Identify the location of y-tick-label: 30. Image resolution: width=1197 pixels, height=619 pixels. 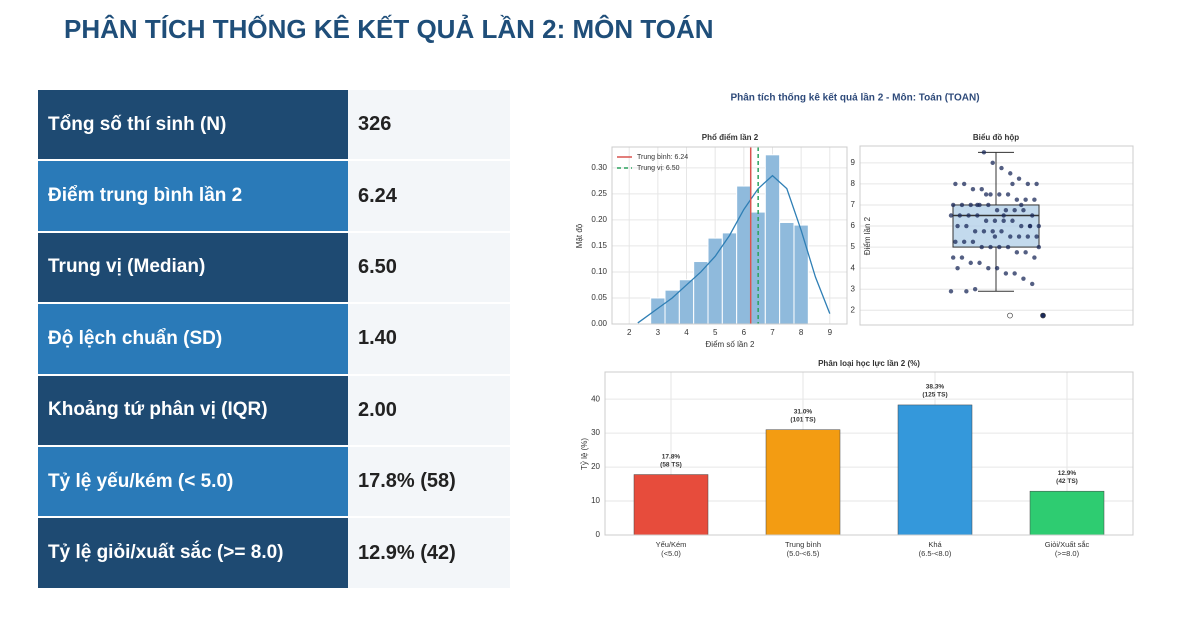
(595, 432).